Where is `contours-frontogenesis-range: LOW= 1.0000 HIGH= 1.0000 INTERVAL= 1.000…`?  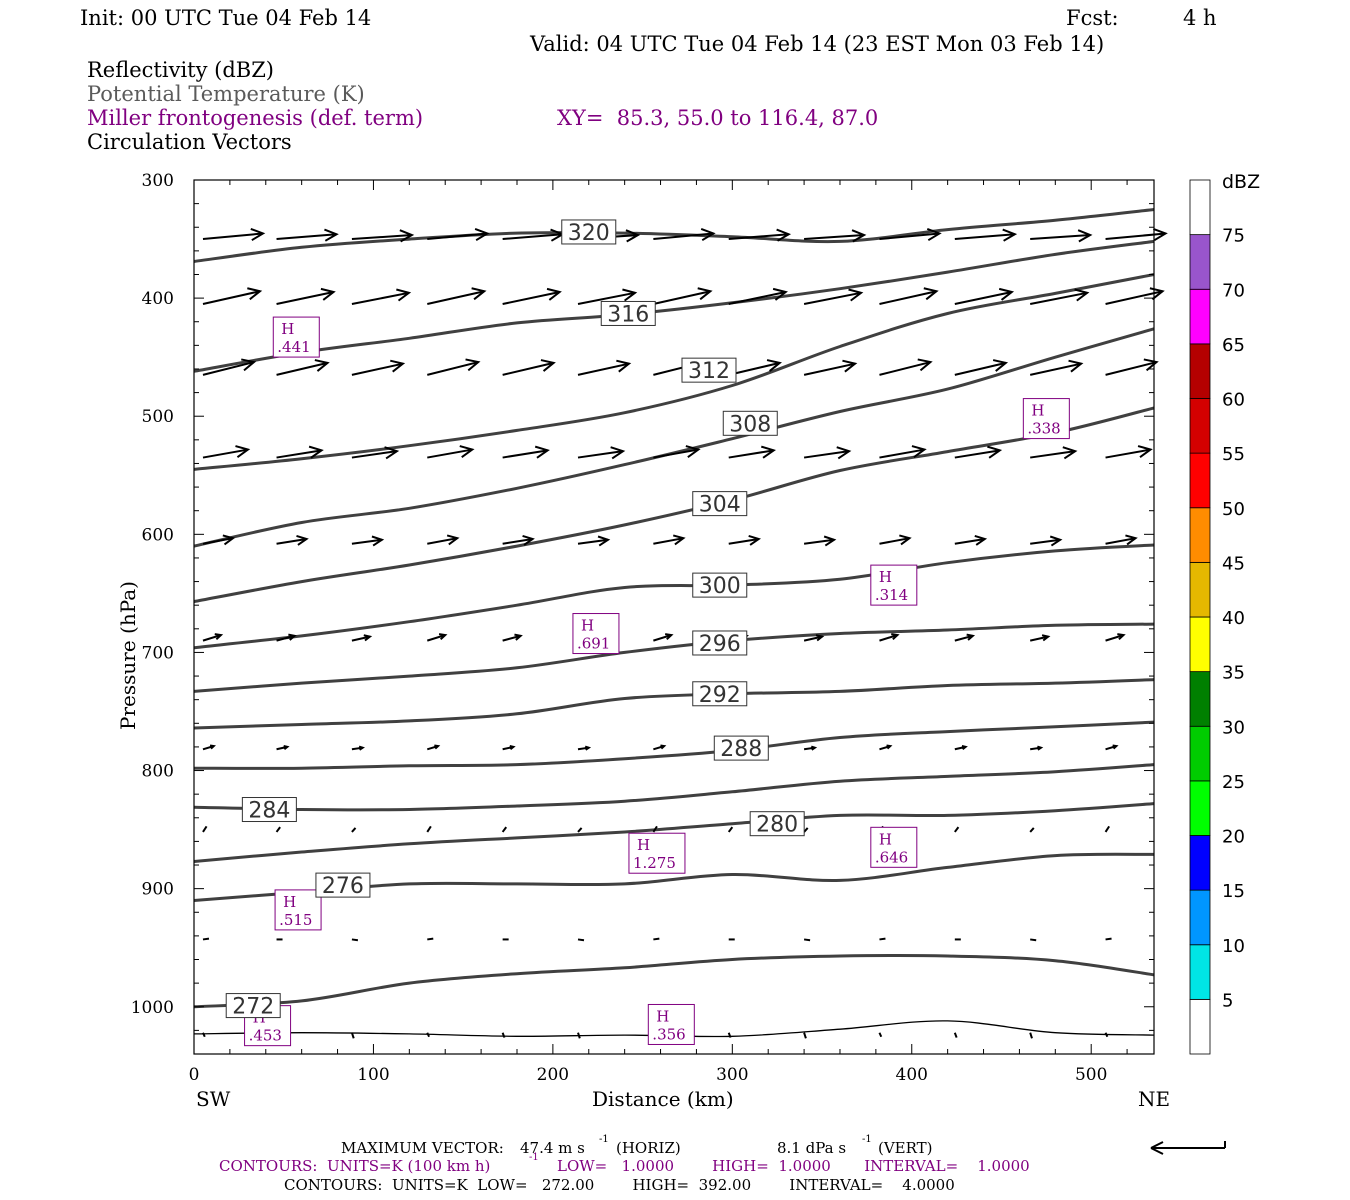 contours-frontogenesis-range: LOW= 1.0000 HIGH= 1.0000 INTERVAL= 1.000… is located at coordinates (793, 1166).